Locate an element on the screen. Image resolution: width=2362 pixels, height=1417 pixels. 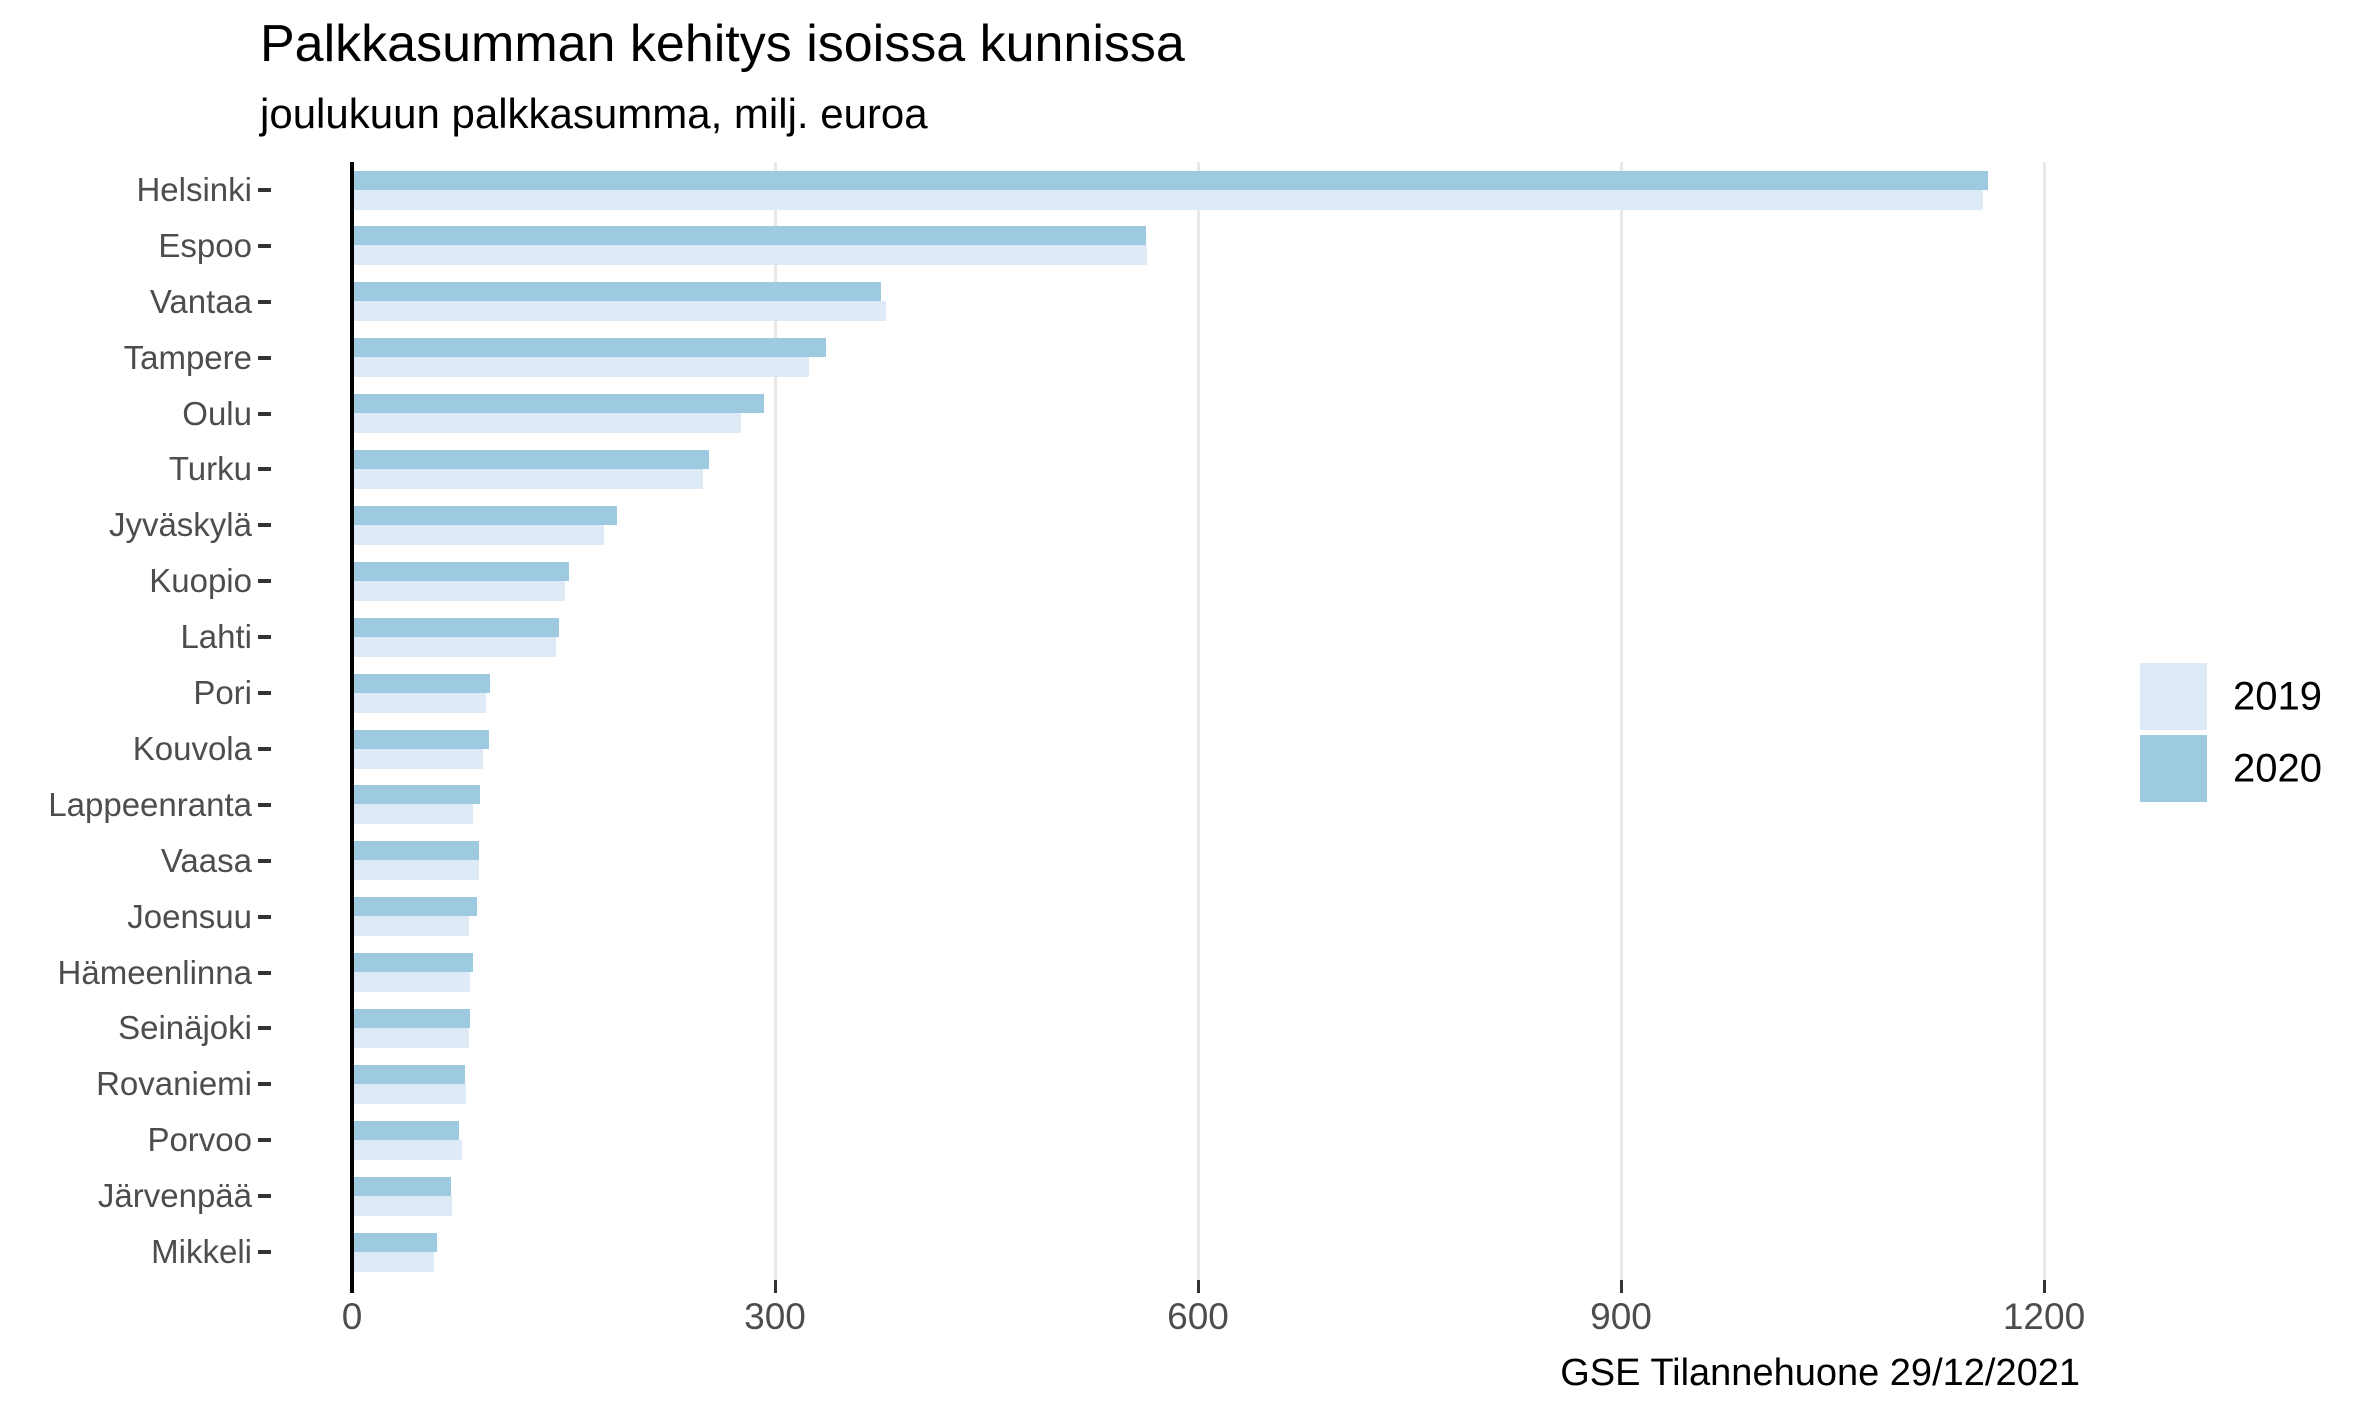
legend-swatch-2020 is located at coordinates (2173, 768).